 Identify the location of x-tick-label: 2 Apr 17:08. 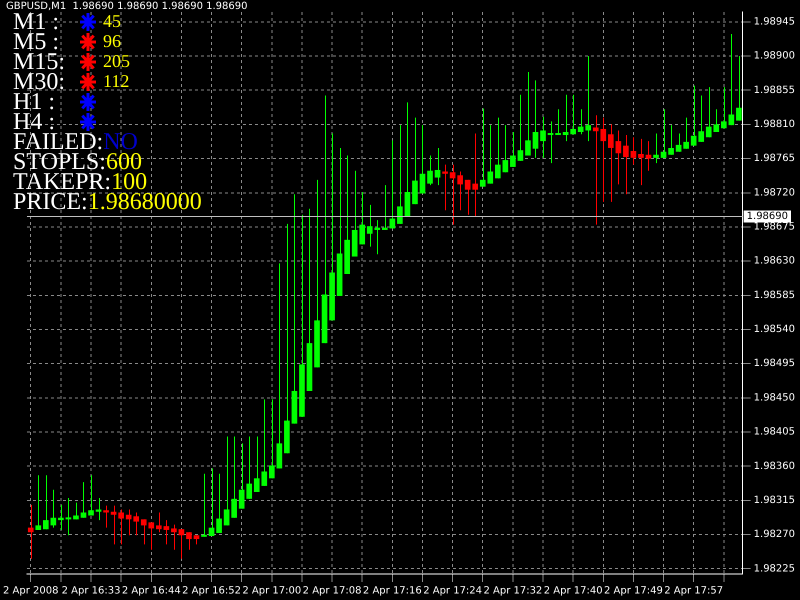
(332, 591).